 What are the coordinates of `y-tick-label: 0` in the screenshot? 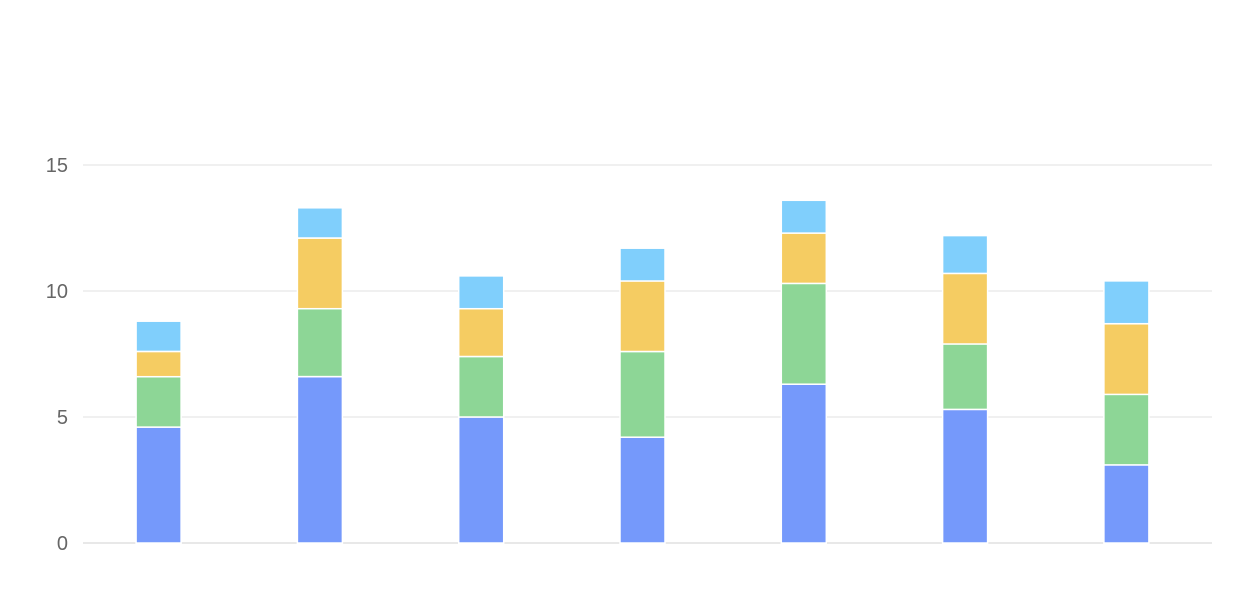 It's located at (62, 544).